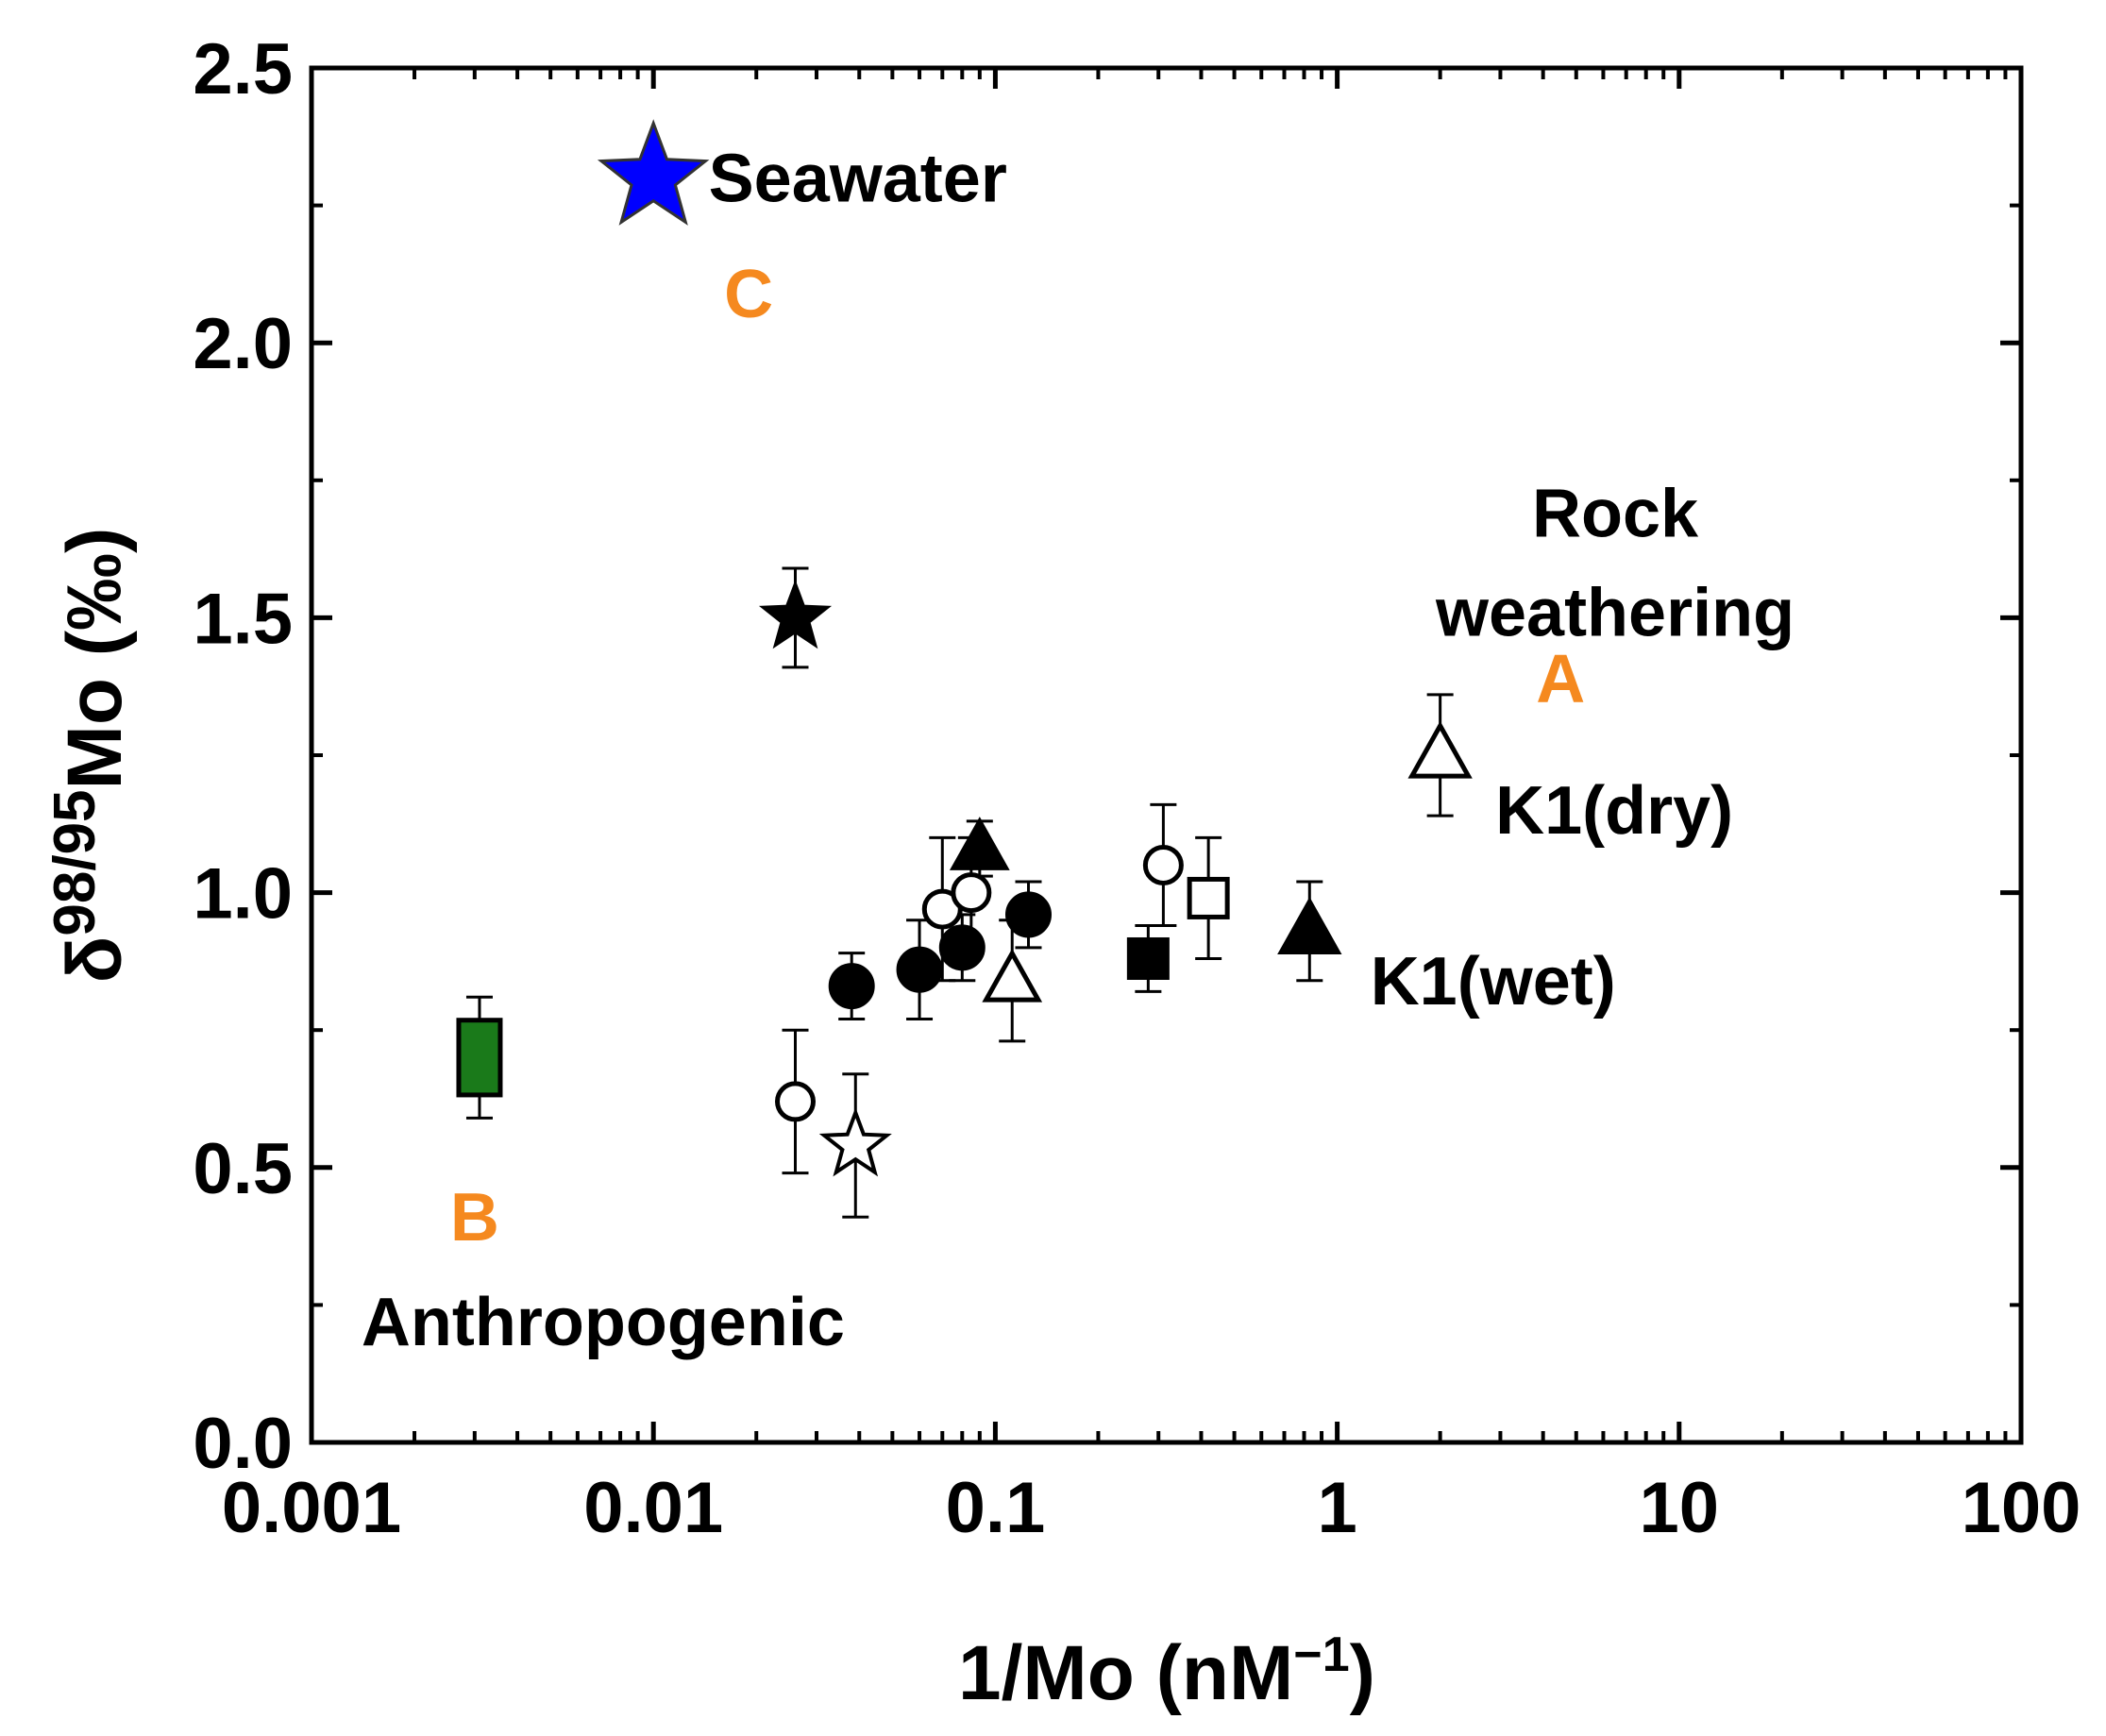  I want to click on y-tick-label: 1.0, so click(243, 895).